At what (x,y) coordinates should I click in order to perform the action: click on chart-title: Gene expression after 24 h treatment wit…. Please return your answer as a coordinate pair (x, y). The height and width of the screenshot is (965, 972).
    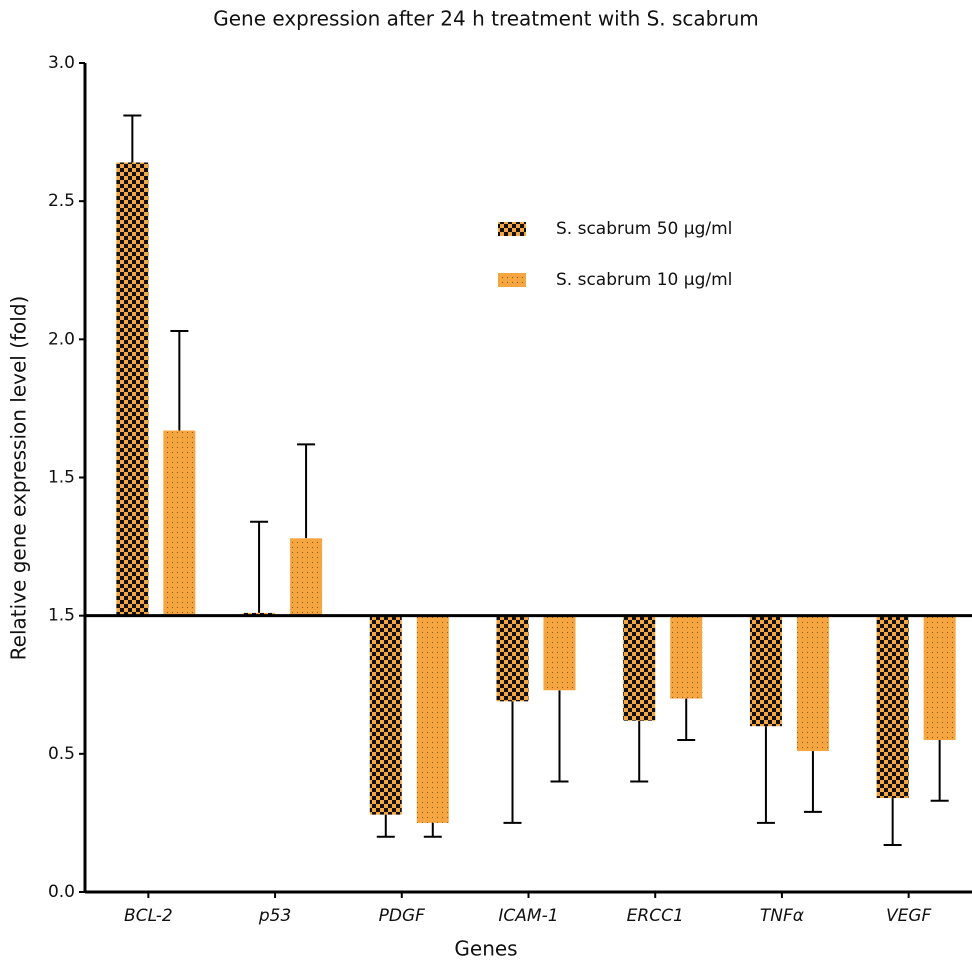
    Looking at the image, I should click on (486, 19).